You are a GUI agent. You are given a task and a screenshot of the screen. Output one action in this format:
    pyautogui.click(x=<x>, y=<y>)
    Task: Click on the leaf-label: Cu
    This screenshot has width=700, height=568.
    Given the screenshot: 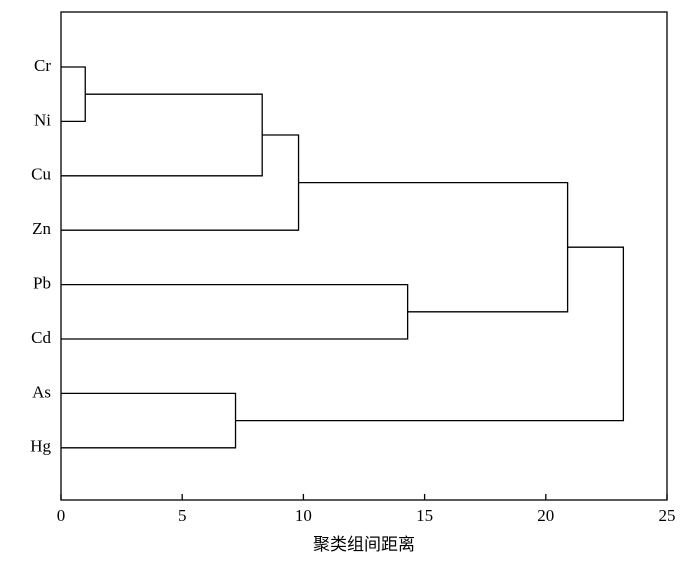 What is the action you would take?
    pyautogui.click(x=41, y=174)
    